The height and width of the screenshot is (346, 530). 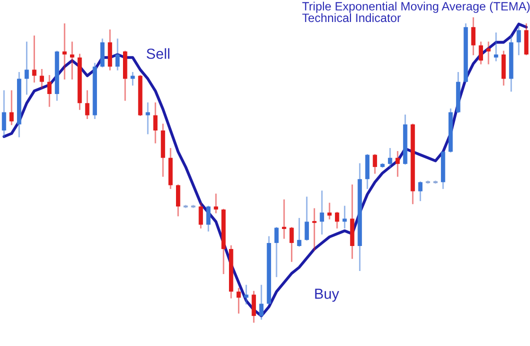 What do you see at coordinates (428, 182) in the screenshot?
I see `candlestick` at bounding box center [428, 182].